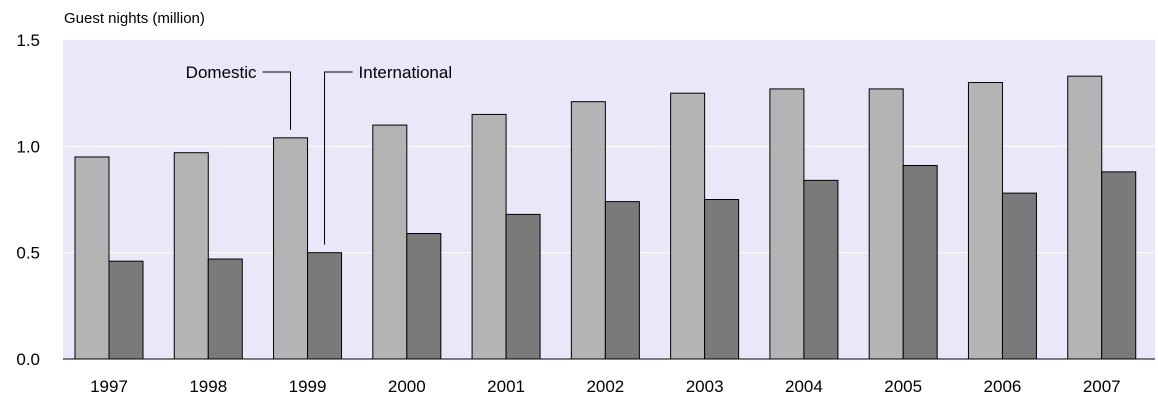 This screenshot has width=1158, height=401. I want to click on bar-international-2000, so click(424, 296).